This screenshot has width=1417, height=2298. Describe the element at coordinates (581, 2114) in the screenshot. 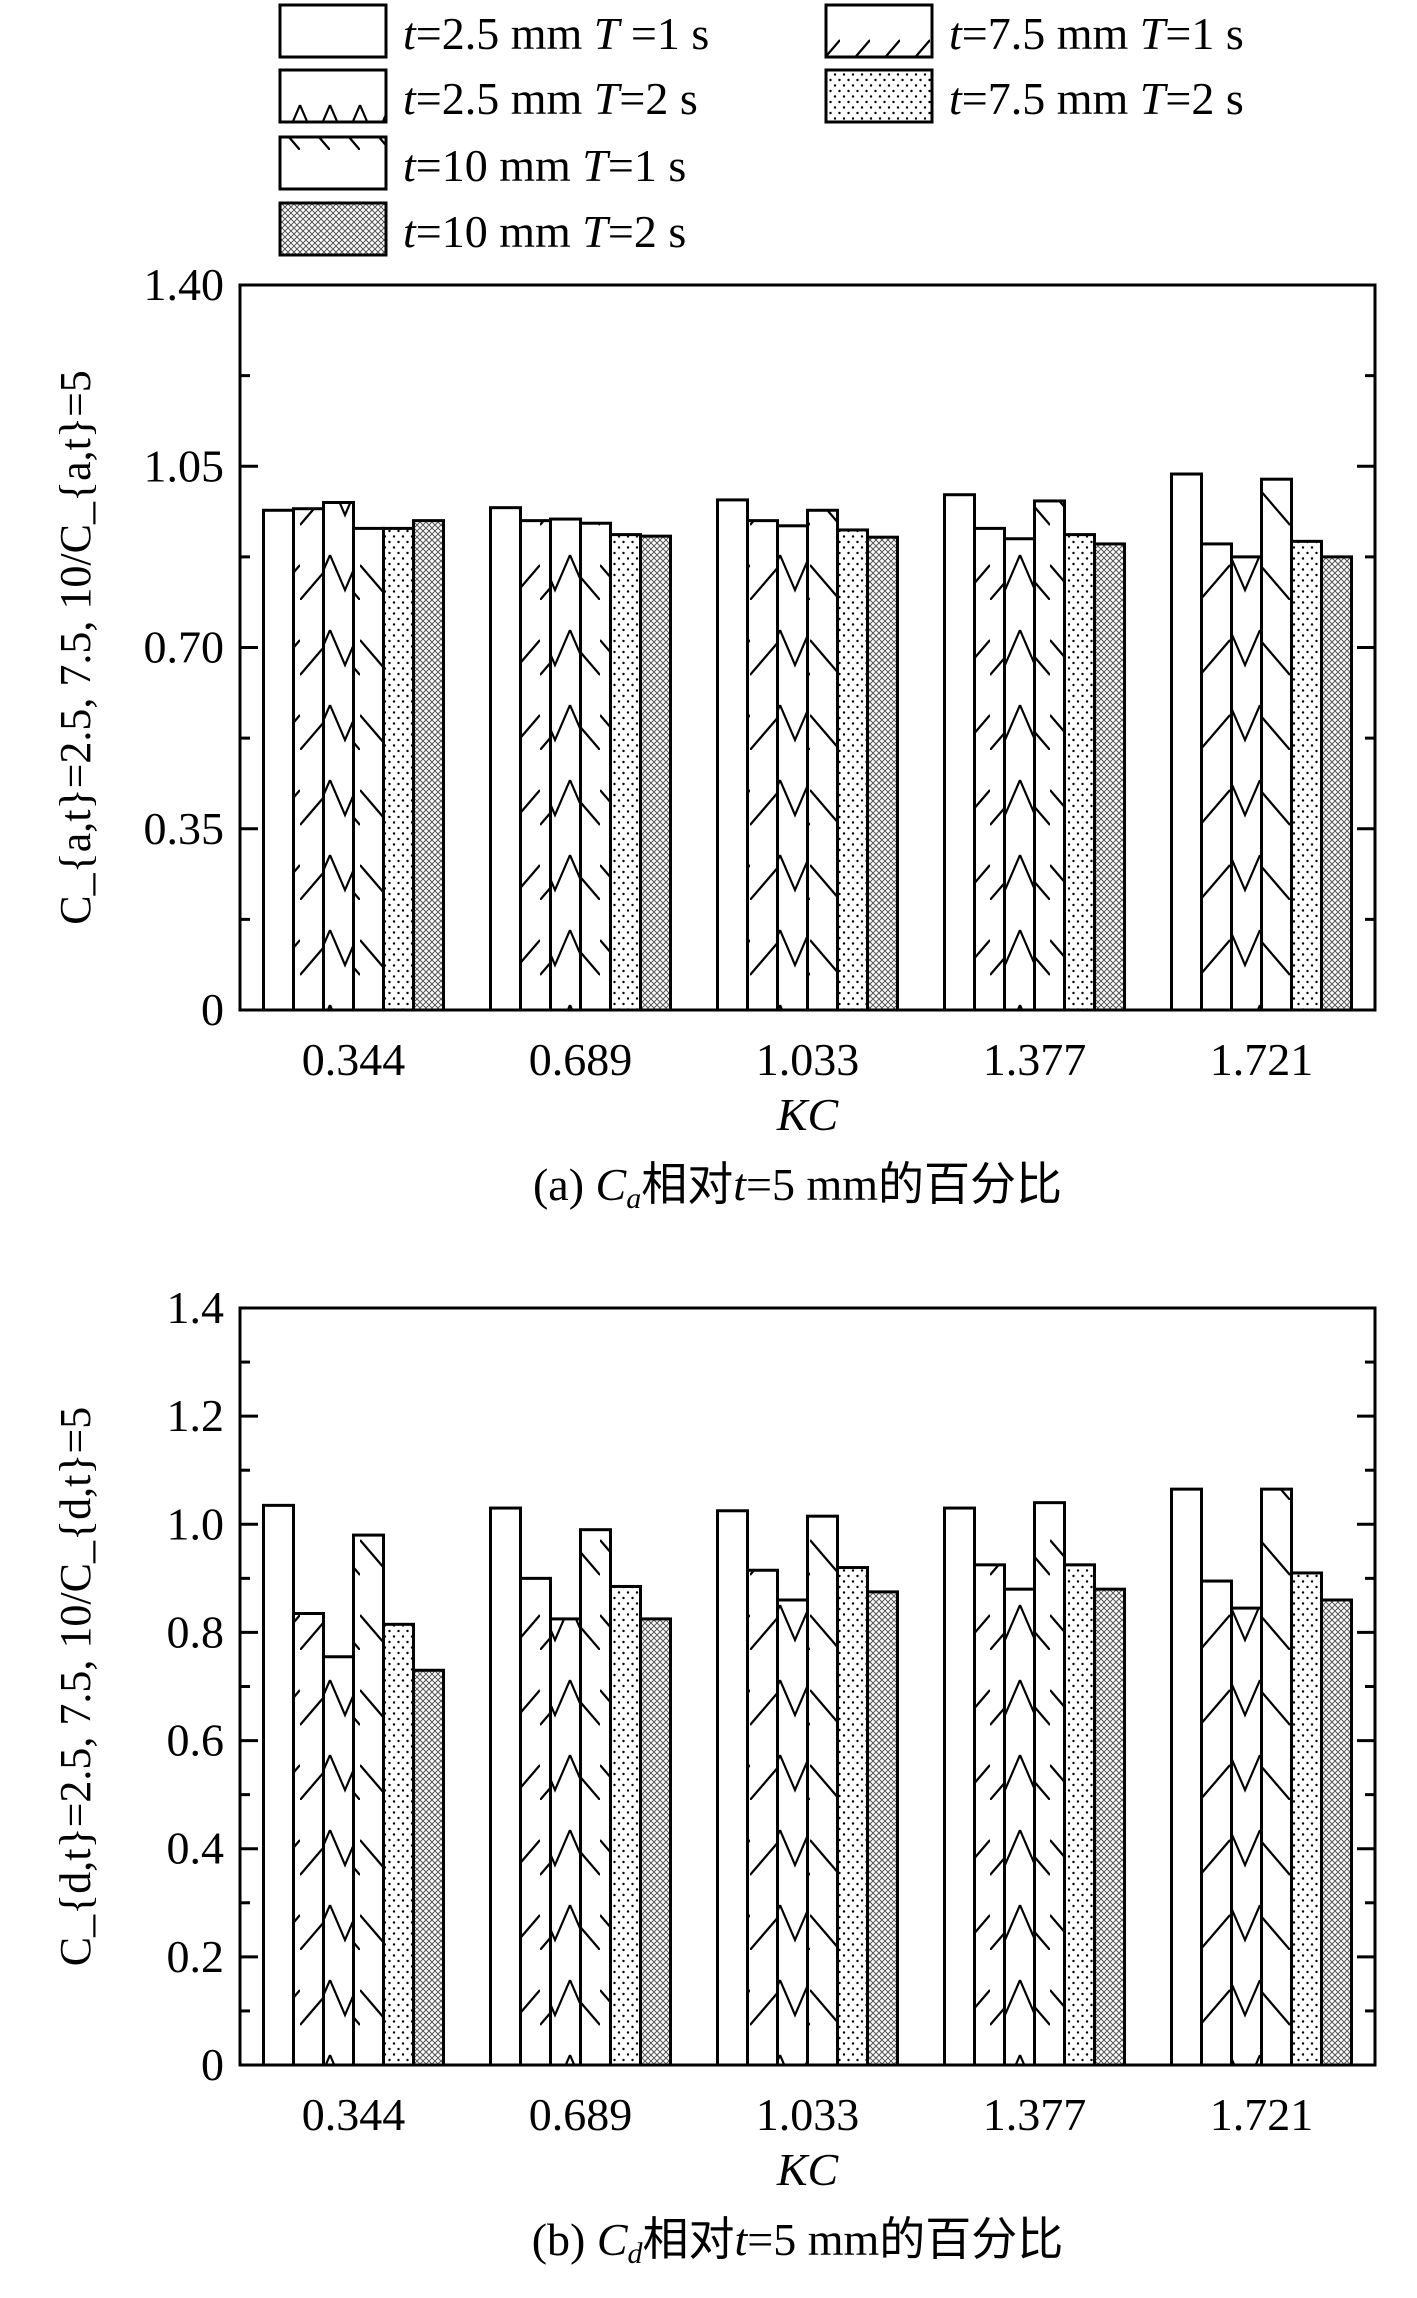

I see `x-tick-label: 0.689` at that location.